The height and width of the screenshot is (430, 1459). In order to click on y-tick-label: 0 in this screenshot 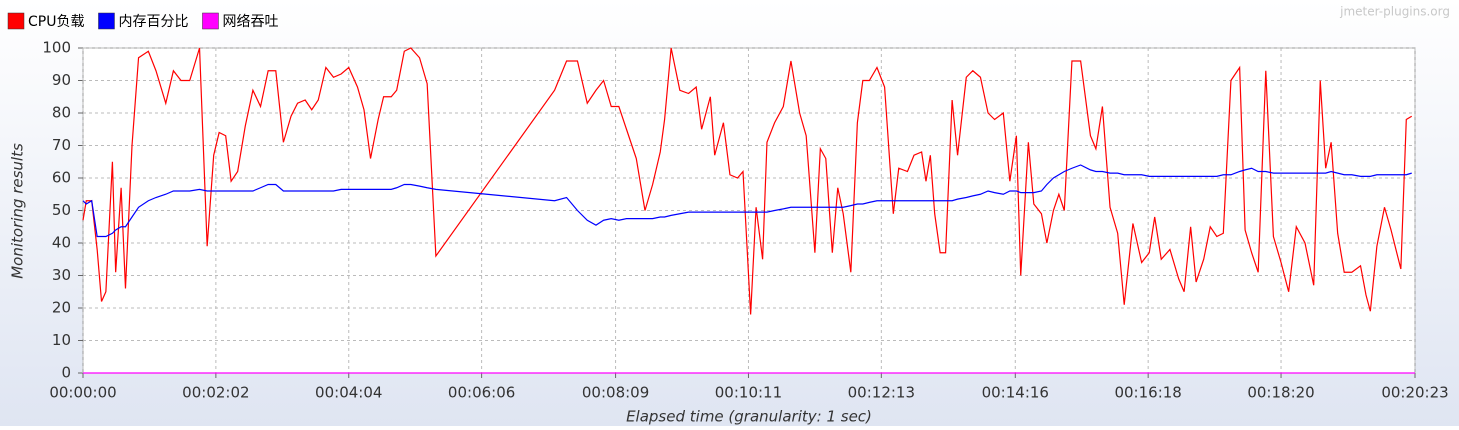, I will do `click(66, 373)`.